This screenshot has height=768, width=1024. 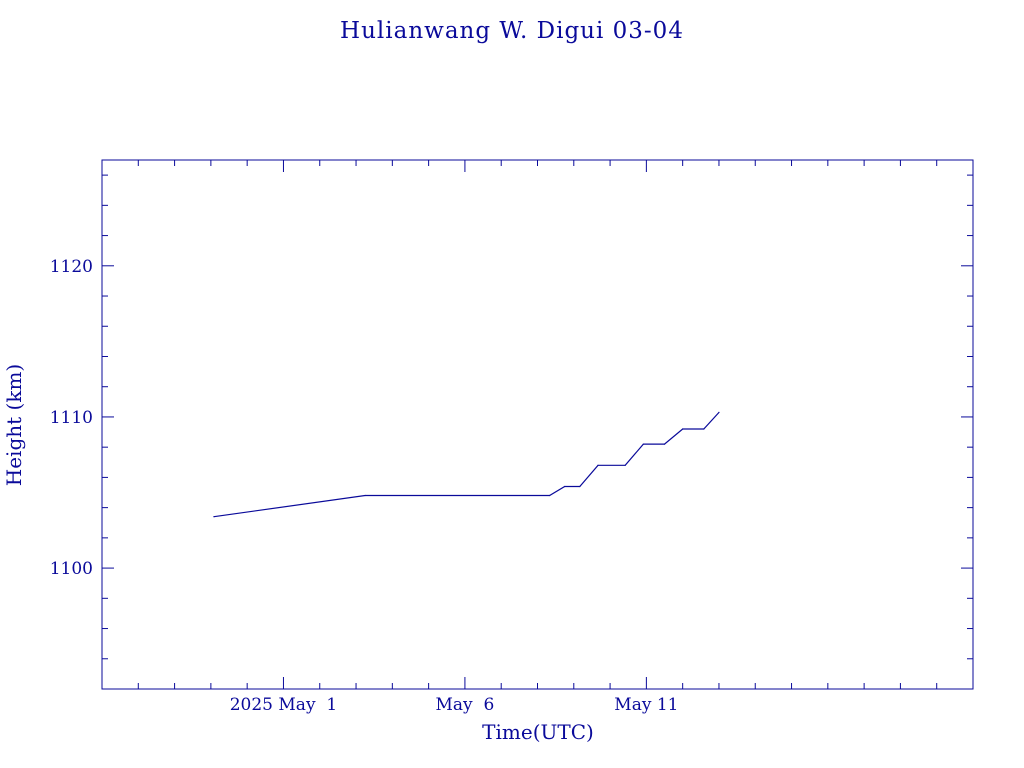 I want to click on series-line, so click(x=466, y=464).